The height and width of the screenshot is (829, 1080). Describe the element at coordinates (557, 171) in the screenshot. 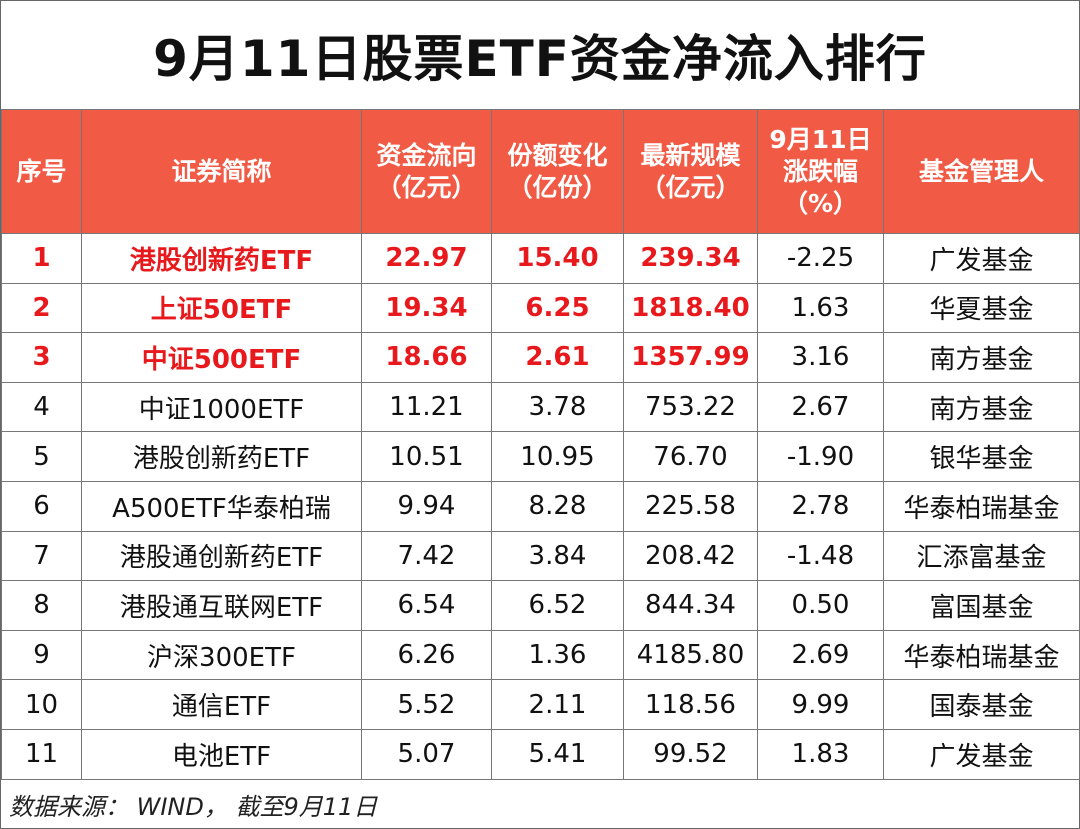

I see `header-share: 份额变化（亿份）` at that location.